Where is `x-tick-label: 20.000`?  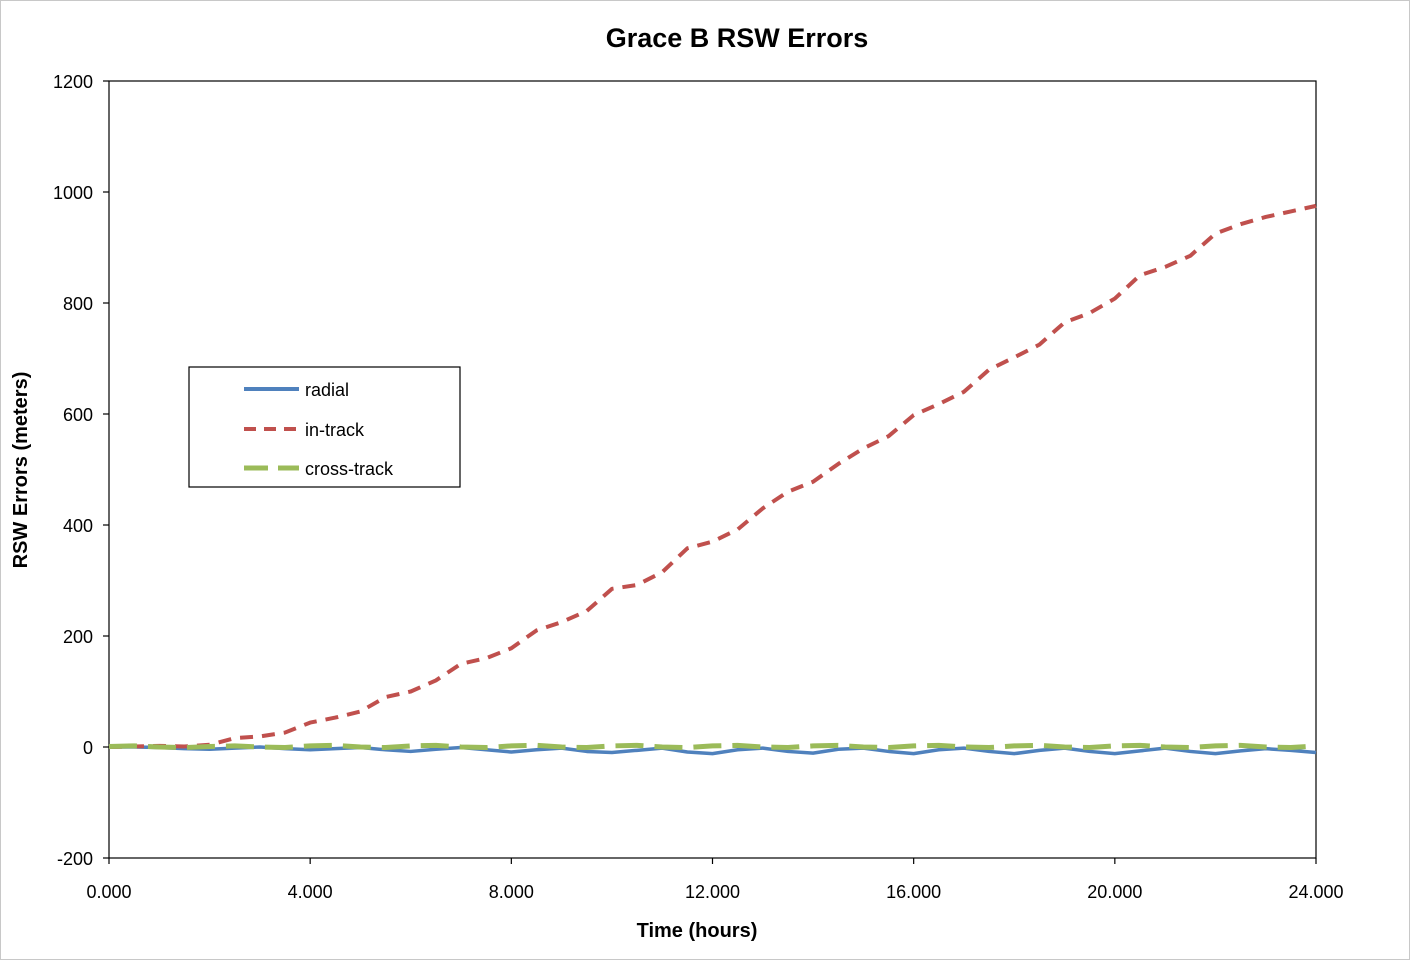
x-tick-label: 20.000 is located at coordinates (1114, 892).